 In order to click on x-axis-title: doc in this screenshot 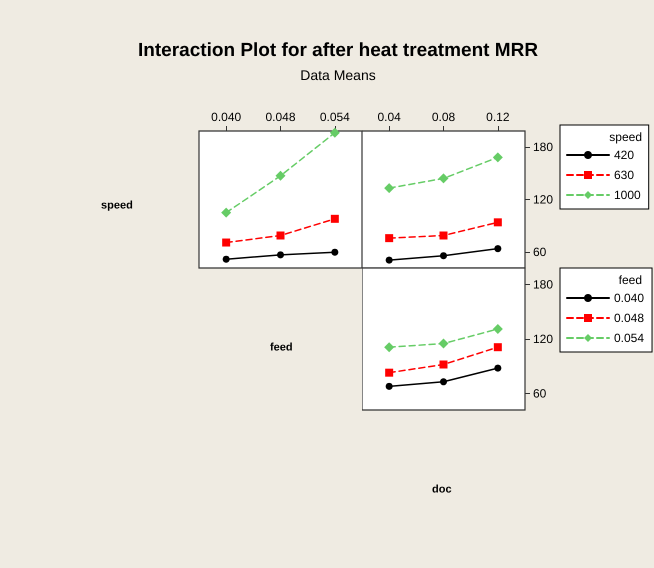, I will do `click(442, 490)`.